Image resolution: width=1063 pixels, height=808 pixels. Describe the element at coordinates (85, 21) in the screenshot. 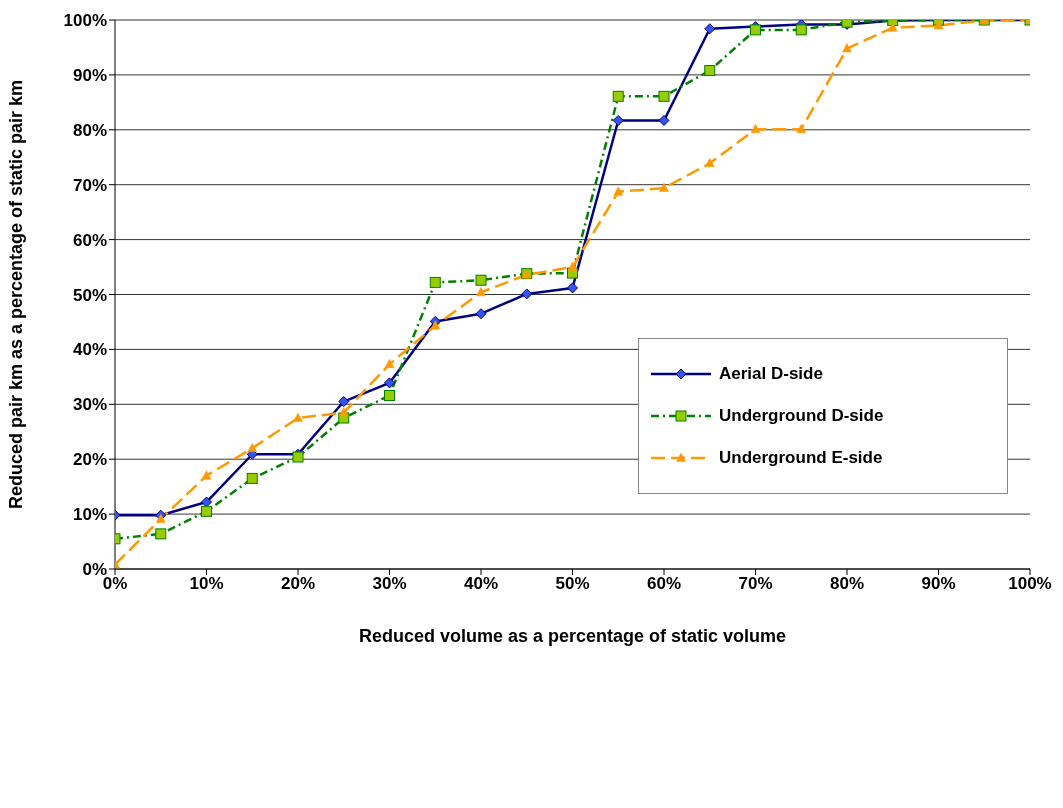

I see `y-tick-label: 100%` at that location.